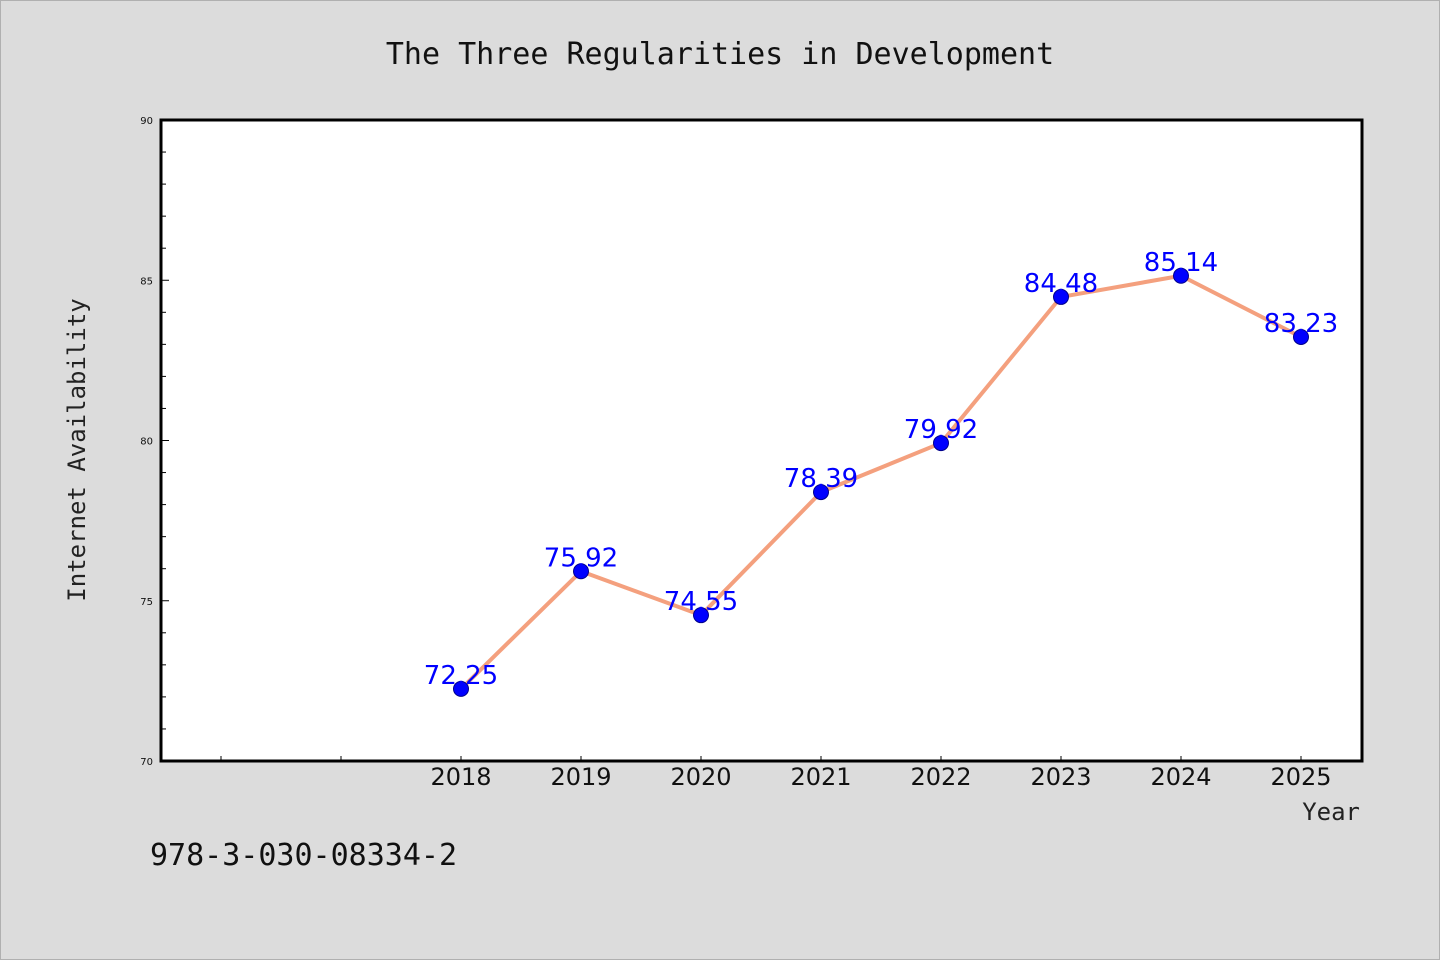 The image size is (1440, 960). Describe the element at coordinates (146, 281) in the screenshot. I see `y-tick-label: 85` at that location.